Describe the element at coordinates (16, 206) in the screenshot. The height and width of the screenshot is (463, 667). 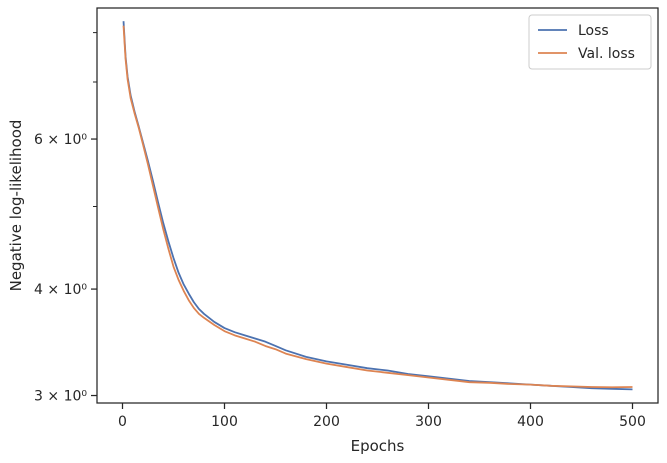
I see `y-axis-label: Negative log-likelihood` at that location.